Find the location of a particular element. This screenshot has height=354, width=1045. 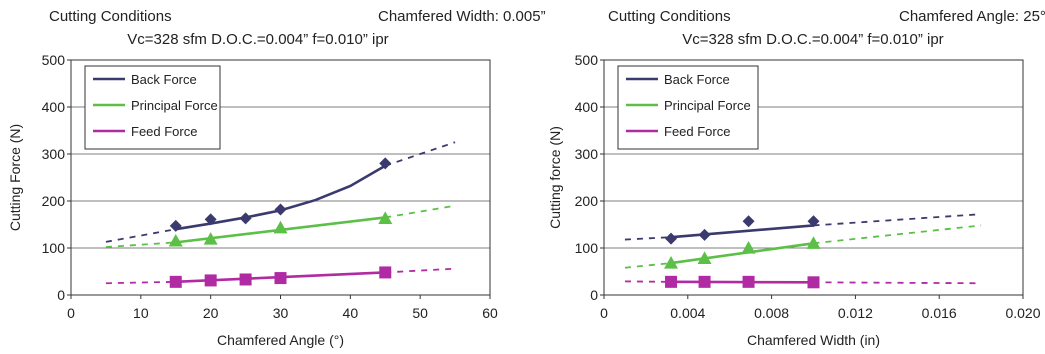

x-tick-label: 0.008 is located at coordinates (771, 313).